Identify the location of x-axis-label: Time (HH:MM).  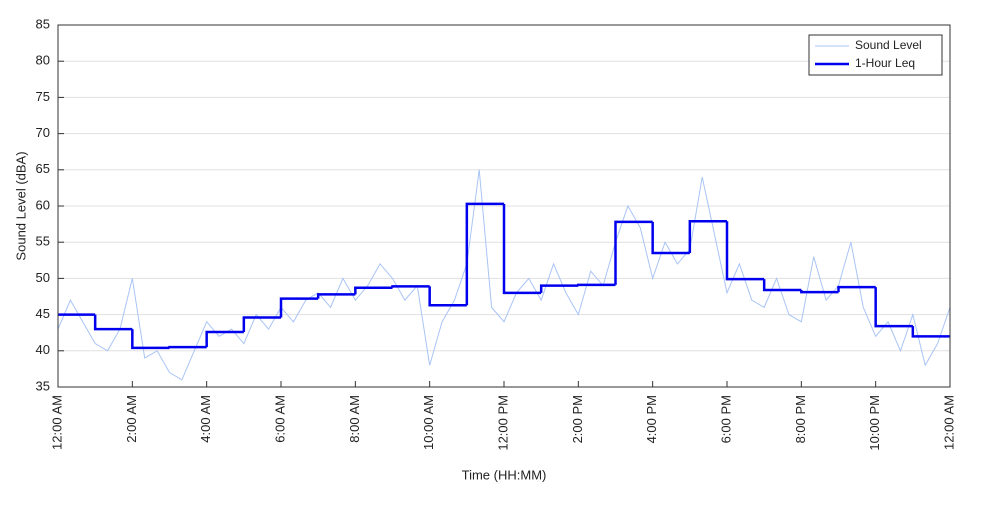
(504, 474).